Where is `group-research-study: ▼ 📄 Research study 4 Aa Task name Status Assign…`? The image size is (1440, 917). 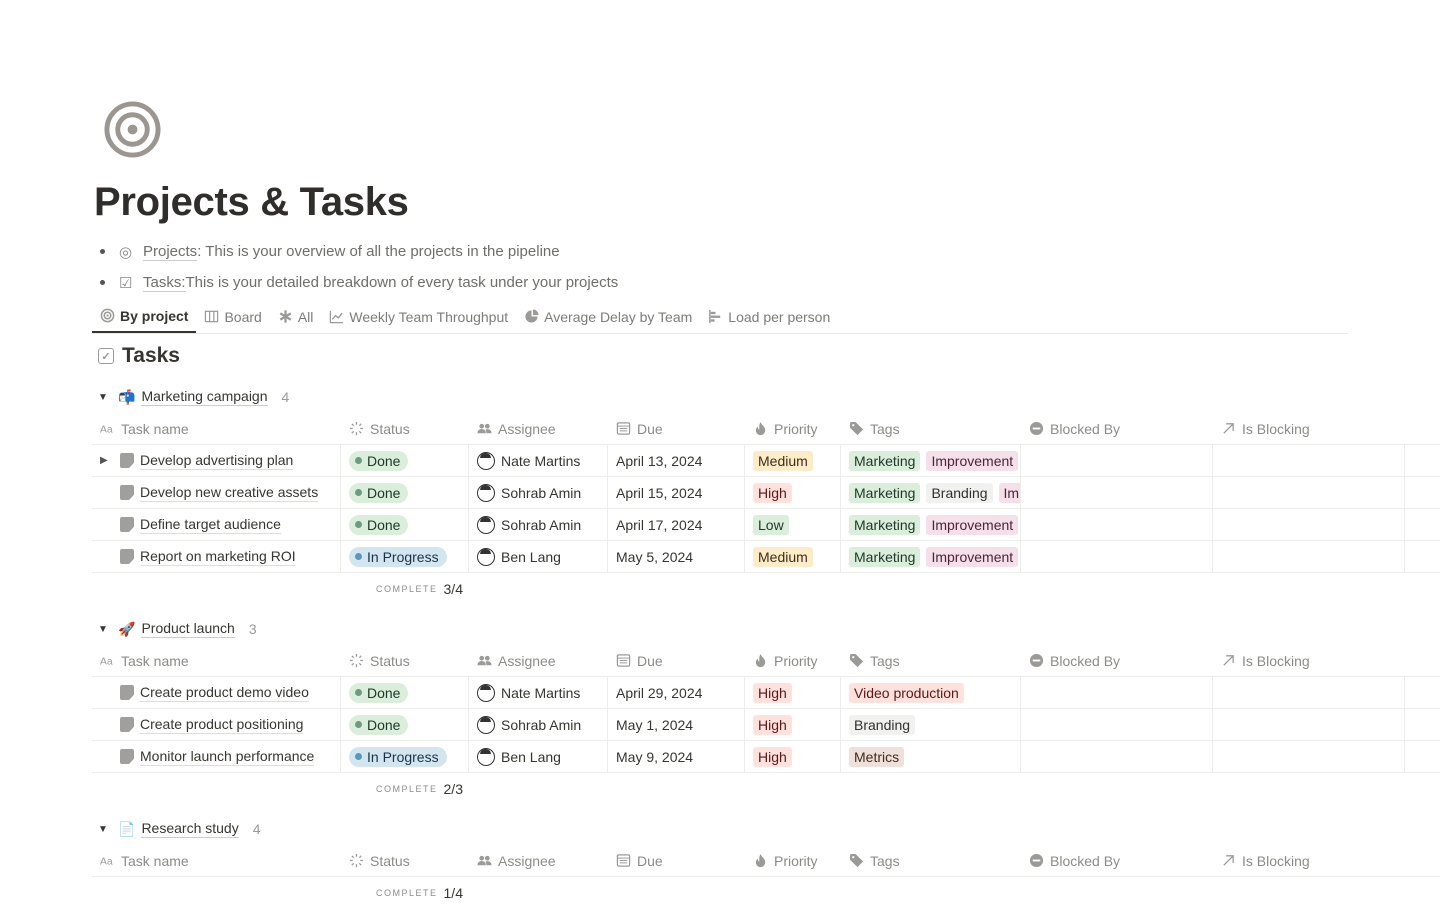
group-research-study: ▼ 📄 Research study 4 Aa Task name Status Assign… is located at coordinates (766, 861).